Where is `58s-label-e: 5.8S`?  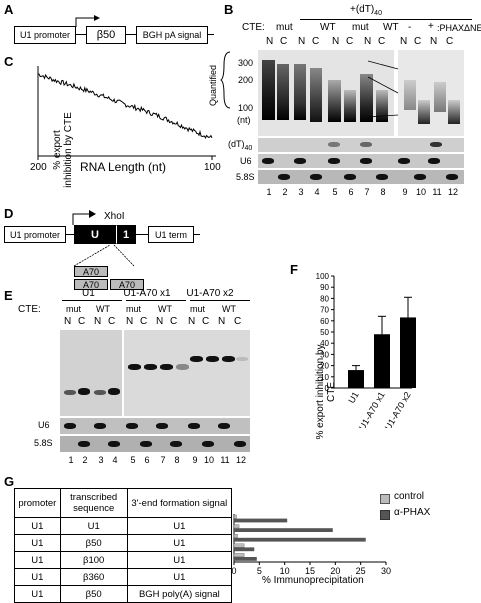 58s-label-e: 5.8S is located at coordinates (43, 443).